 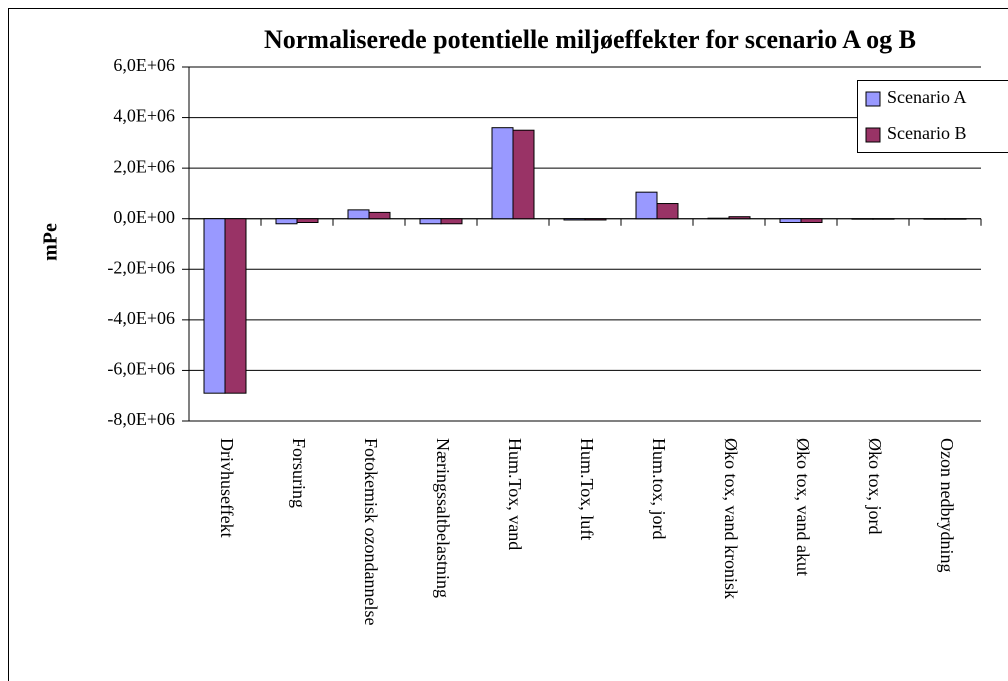 I want to click on x-tick-label: Drivhuseffekt, so click(x=227, y=488).